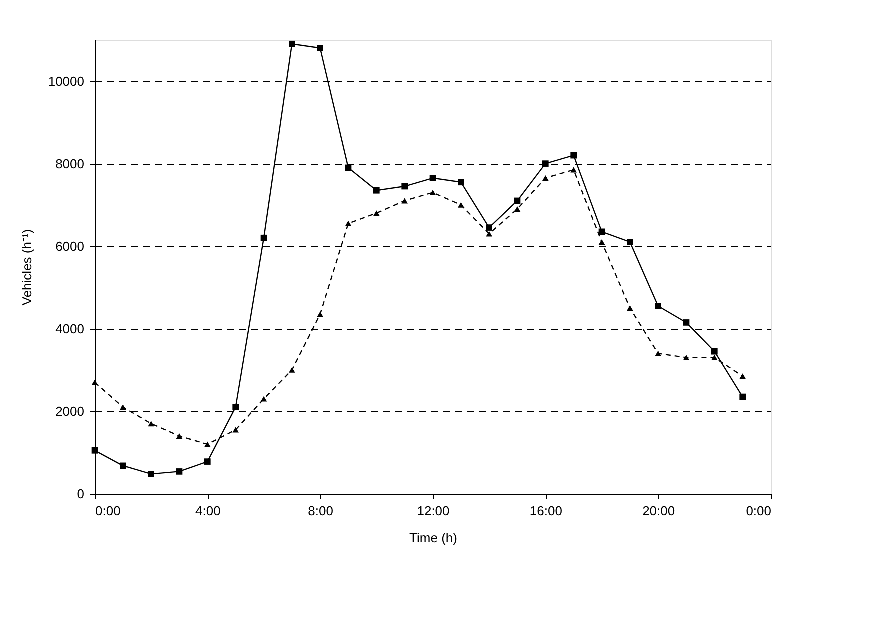 The image size is (881, 635). Describe the element at coordinates (70, 411) in the screenshot. I see `y-tick-label: 2000` at that location.